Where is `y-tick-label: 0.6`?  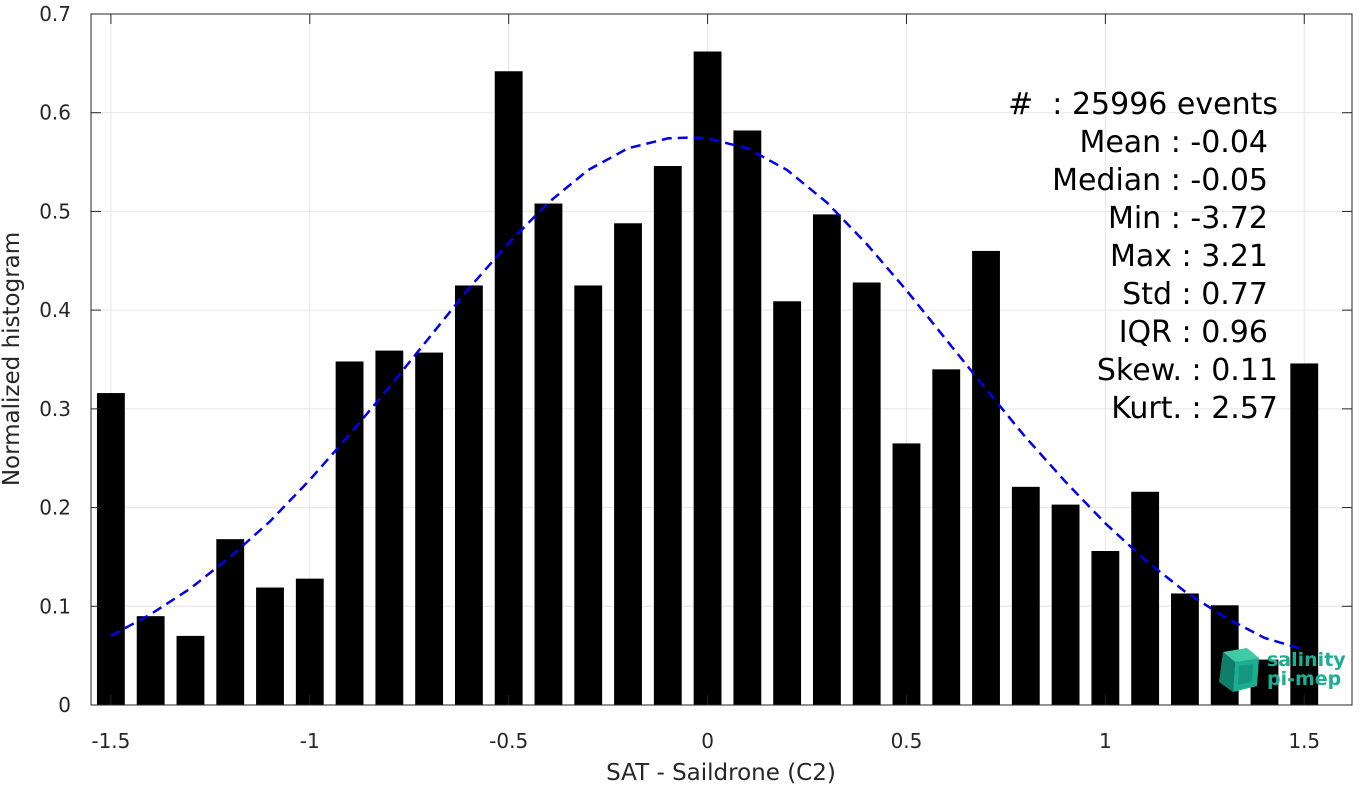 y-tick-label: 0.6 is located at coordinates (55, 113).